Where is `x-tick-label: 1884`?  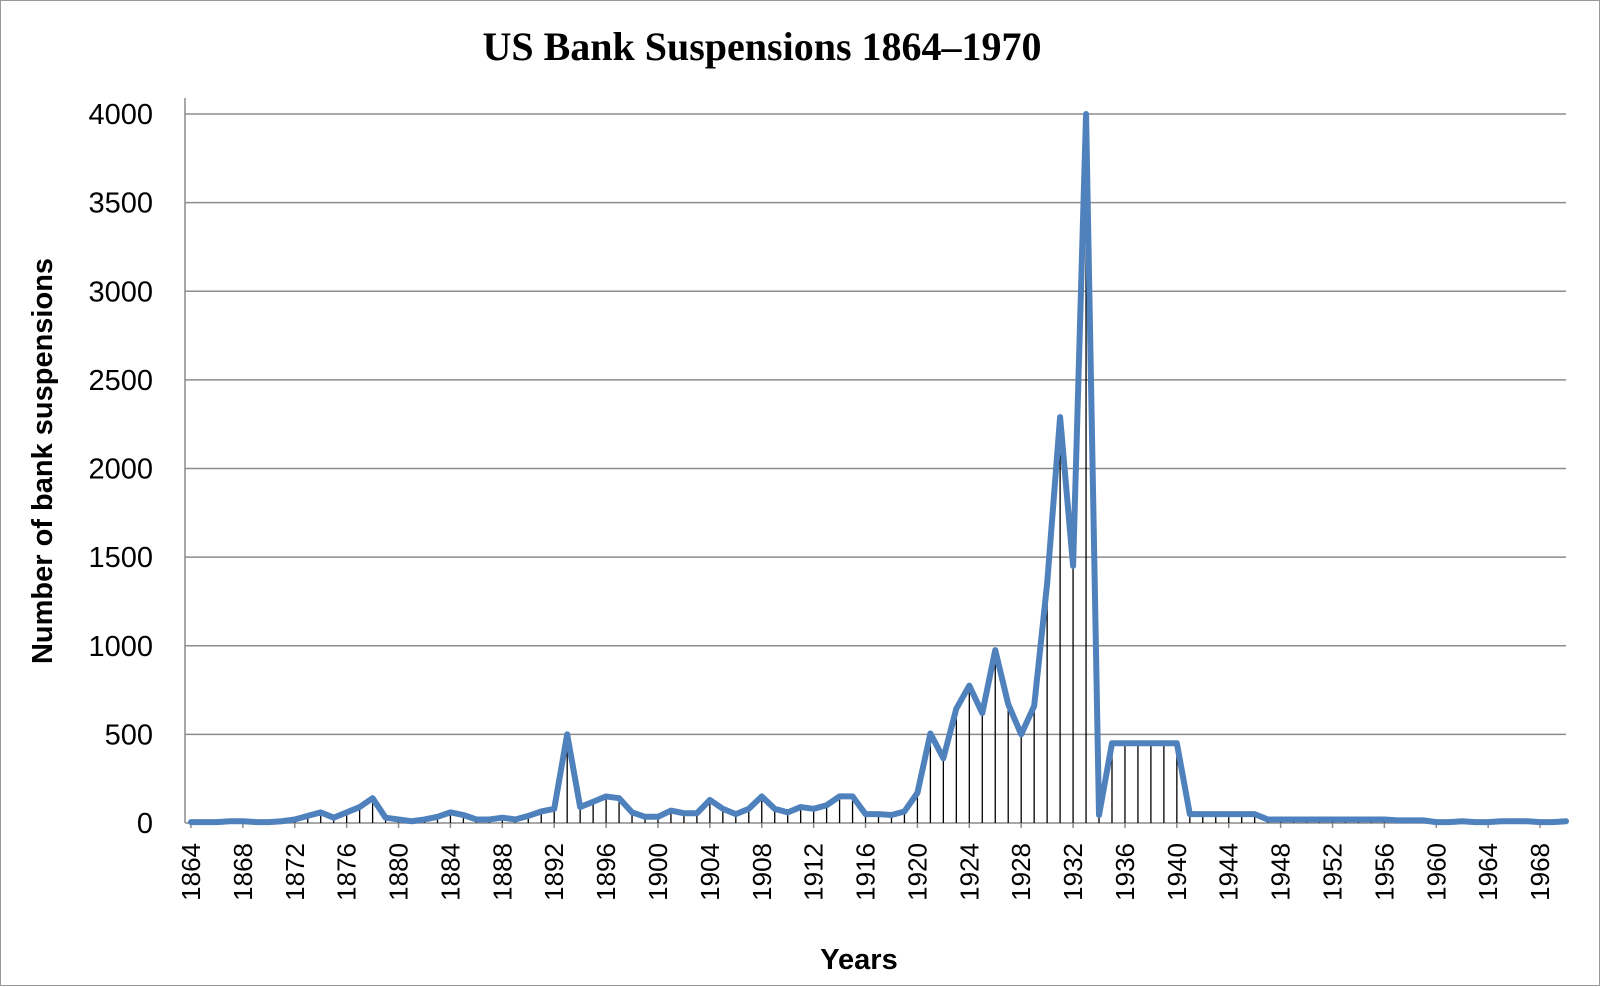 x-tick-label: 1884 is located at coordinates (450, 872).